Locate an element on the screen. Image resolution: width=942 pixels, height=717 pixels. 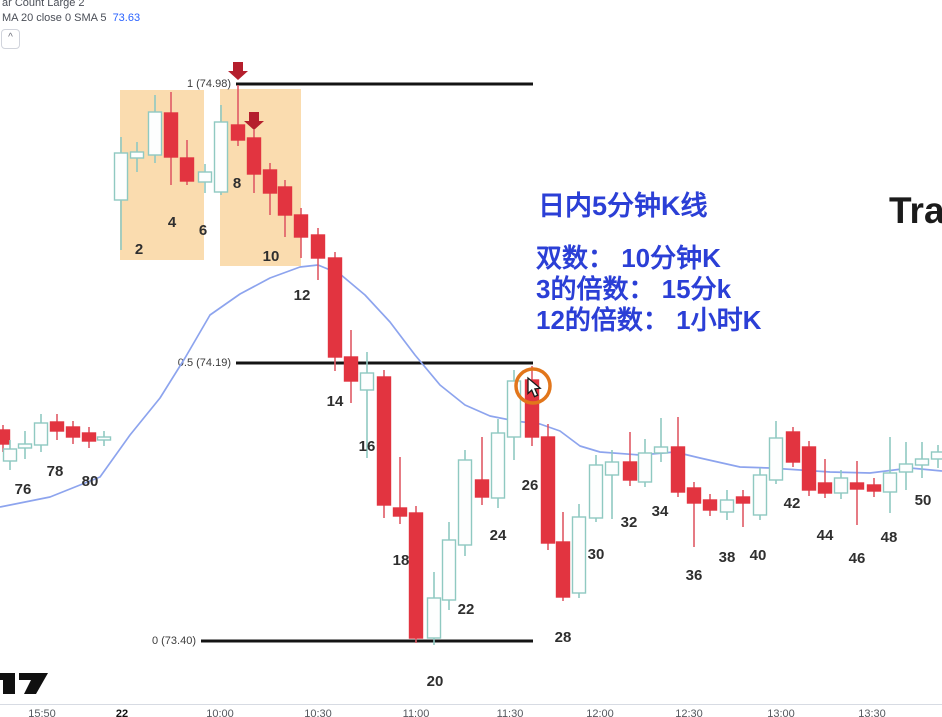
bar-count-label: 30 is located at coordinates (596, 554).